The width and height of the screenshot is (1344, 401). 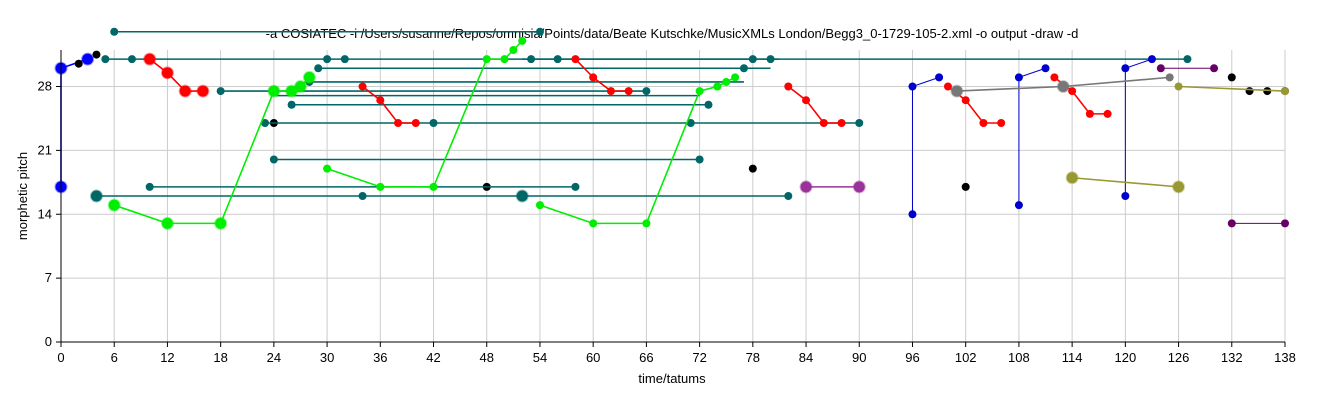 I want to click on x-tick-label: 84, so click(x=806, y=357).